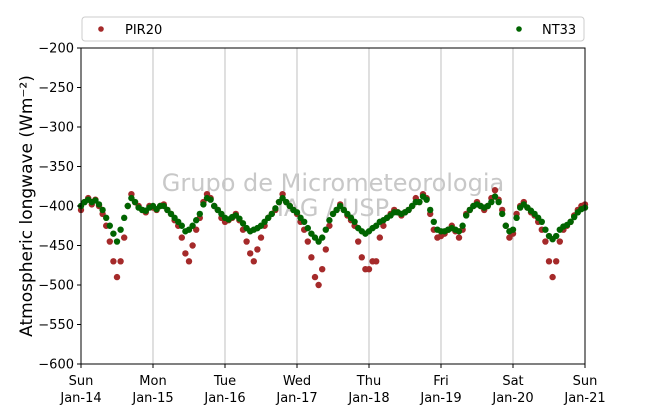 The height and width of the screenshot is (409, 650). Describe the element at coordinates (56, 128) in the screenshot. I see `y-tick-label: −300` at that location.